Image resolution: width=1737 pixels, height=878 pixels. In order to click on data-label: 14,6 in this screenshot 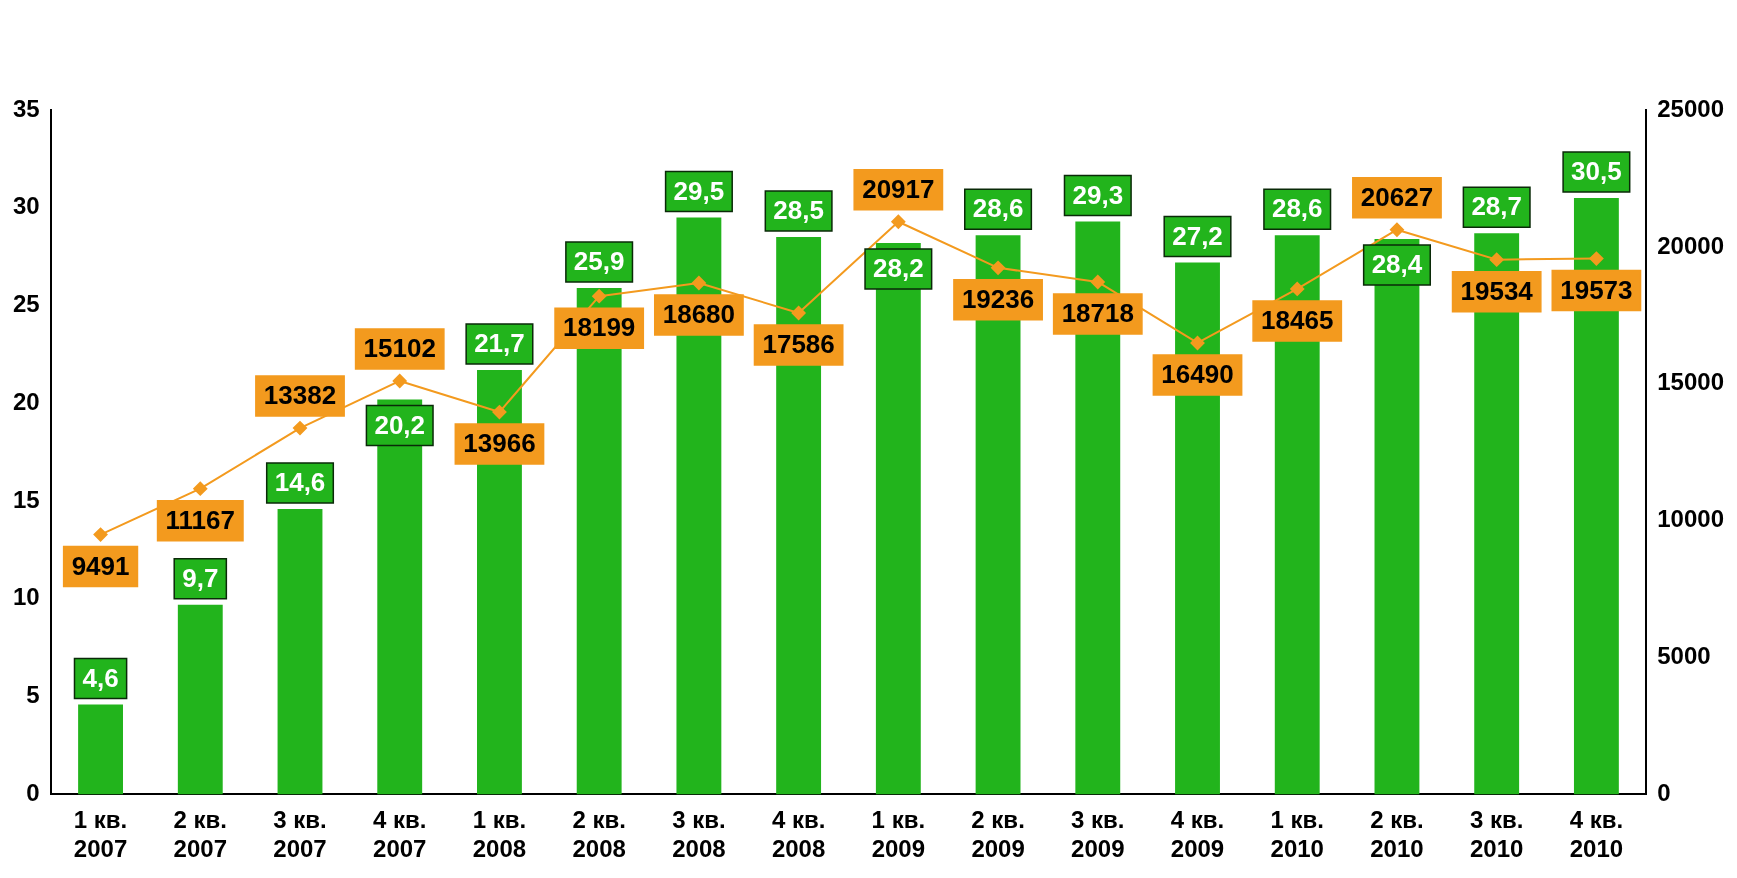, I will do `click(300, 482)`.